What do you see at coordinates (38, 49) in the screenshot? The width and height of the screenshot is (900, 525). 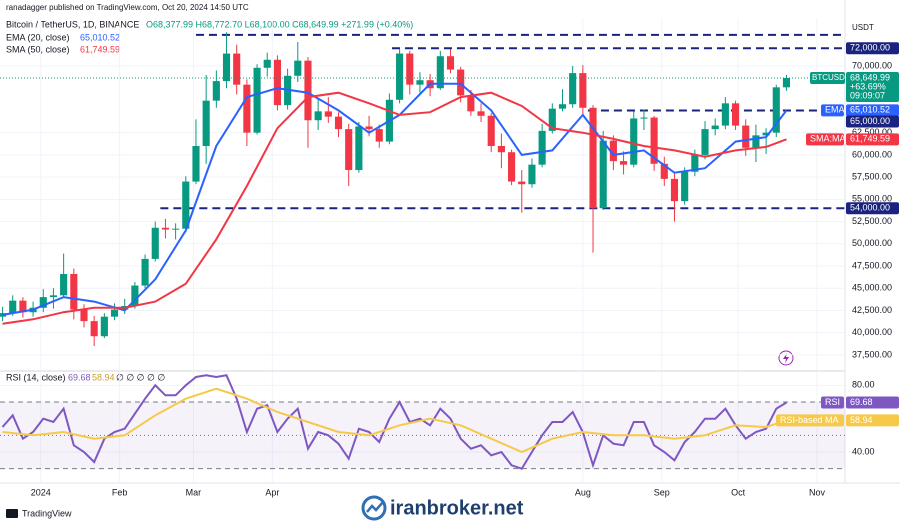 I see `sma-legend: SMA (50, close)` at bounding box center [38, 49].